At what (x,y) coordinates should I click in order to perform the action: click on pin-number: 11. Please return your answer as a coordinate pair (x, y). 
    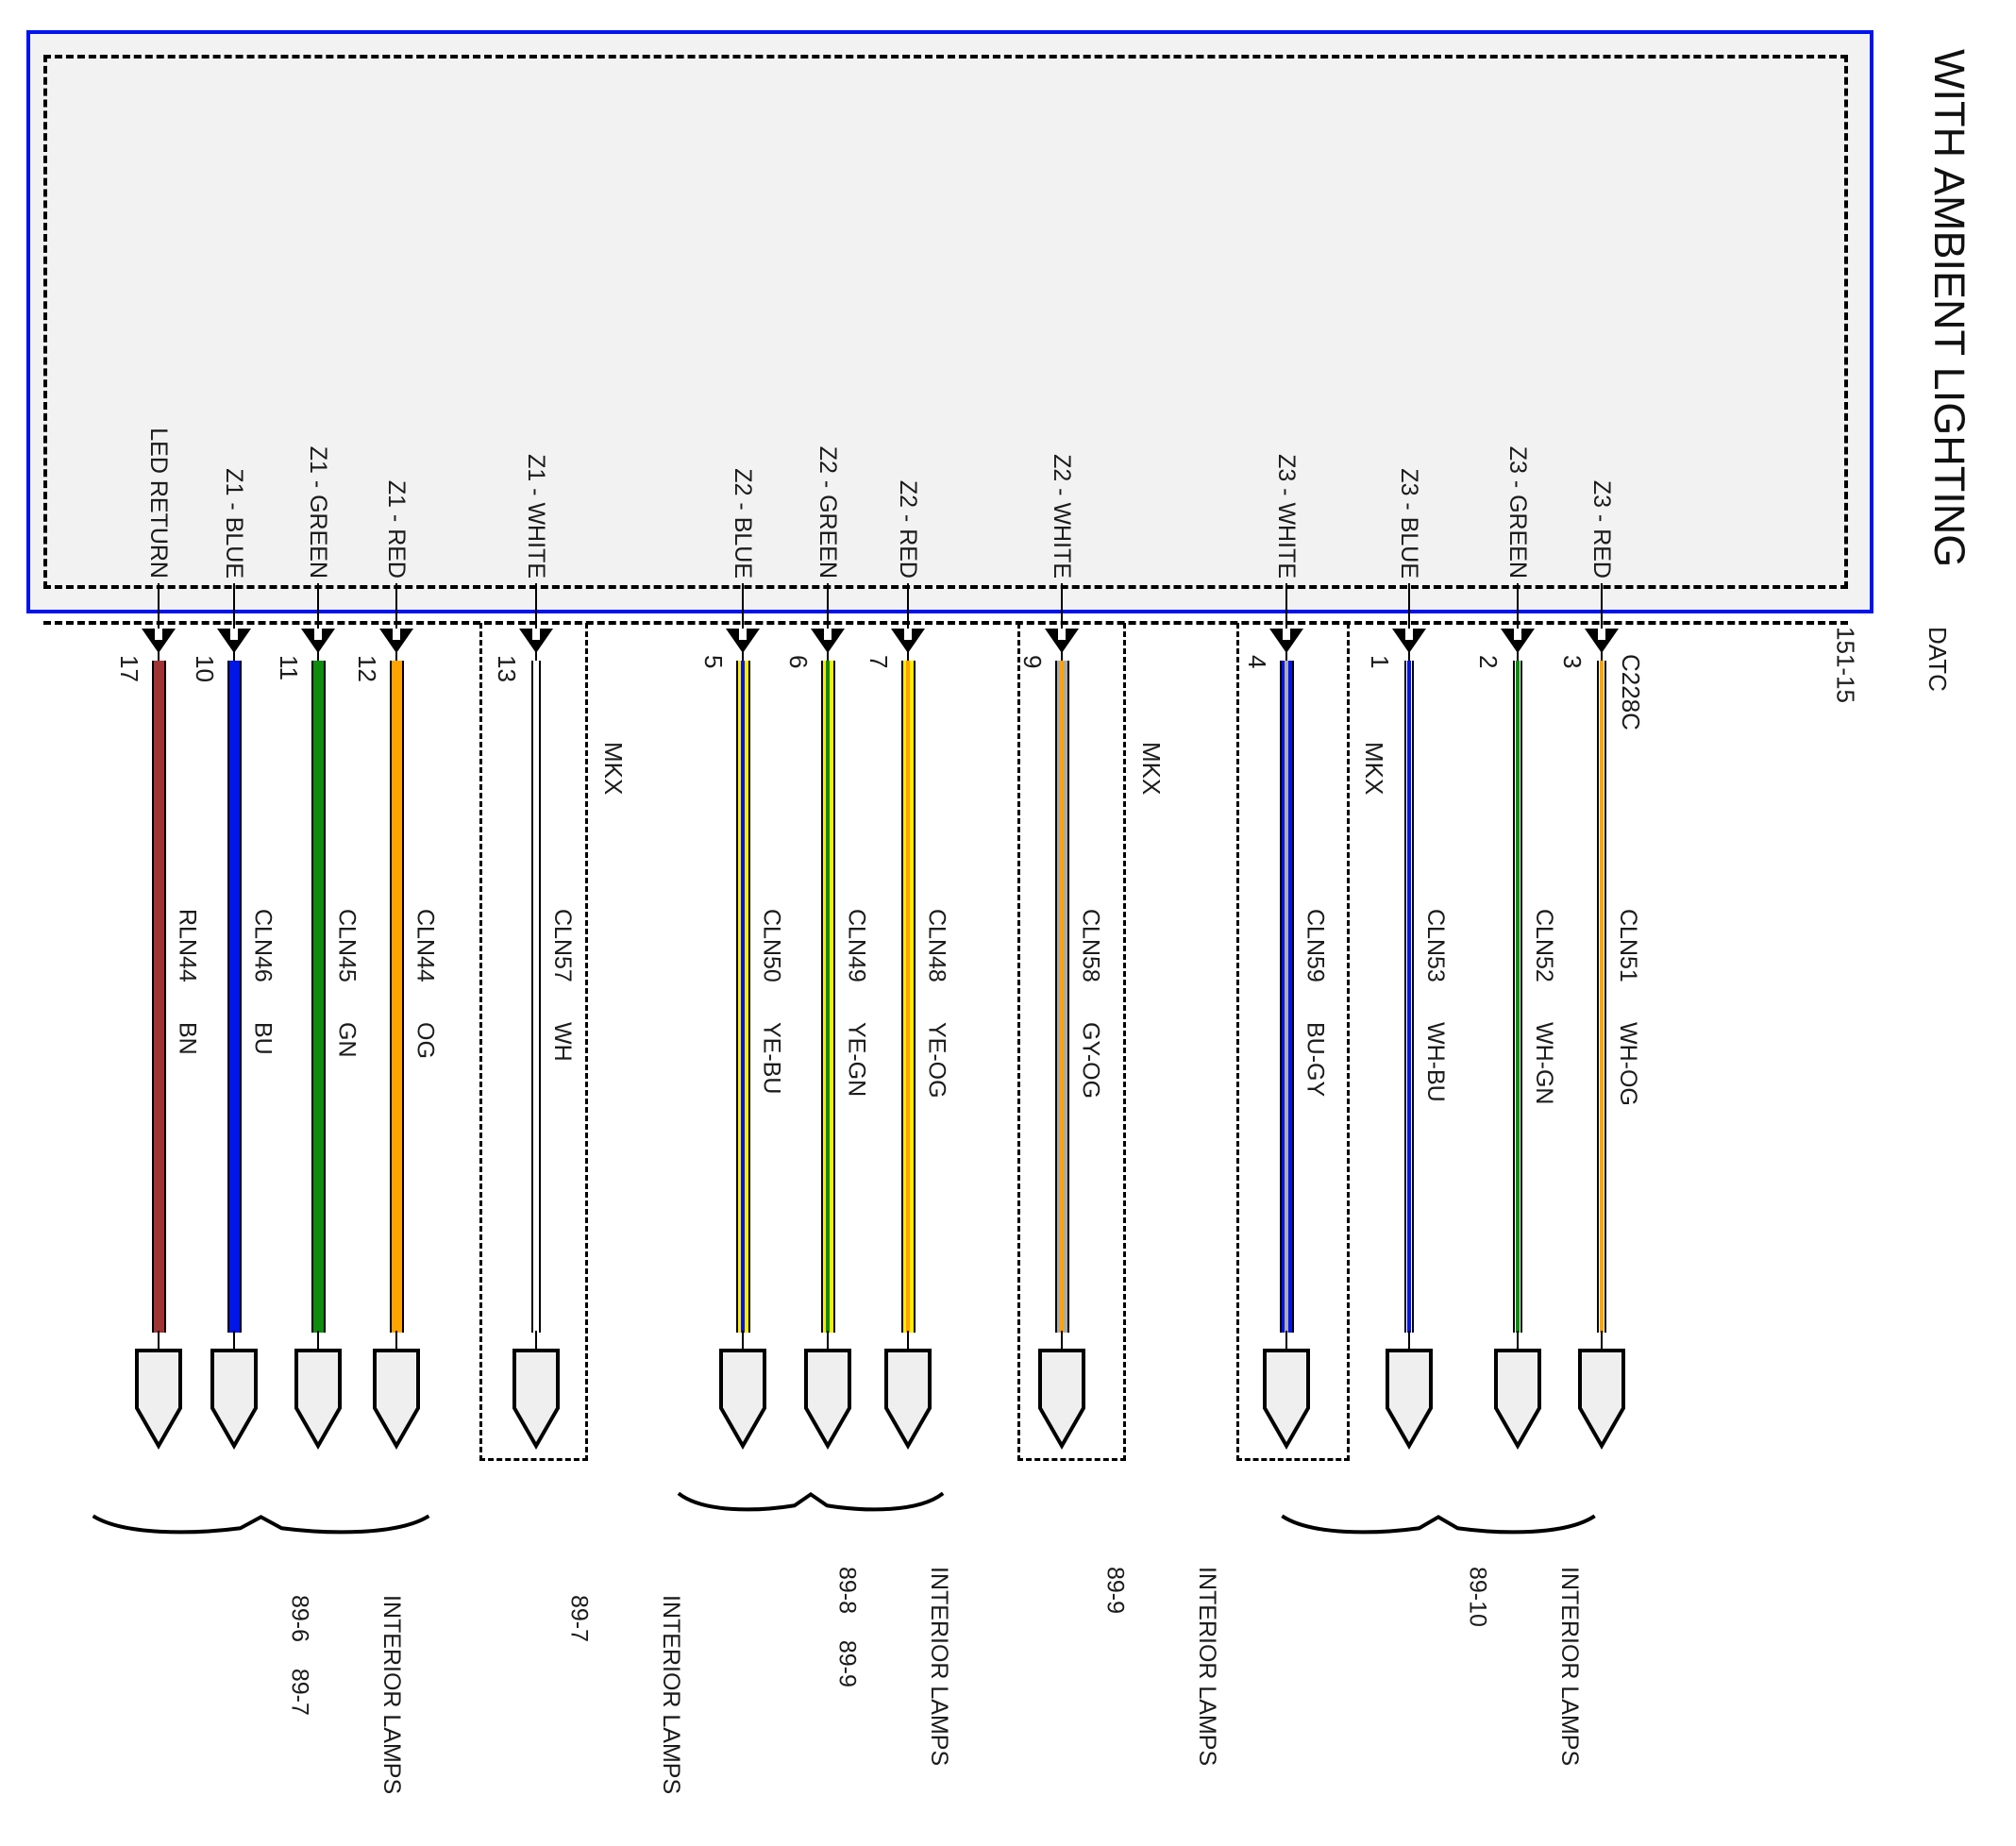
    Looking at the image, I should click on (289, 667).